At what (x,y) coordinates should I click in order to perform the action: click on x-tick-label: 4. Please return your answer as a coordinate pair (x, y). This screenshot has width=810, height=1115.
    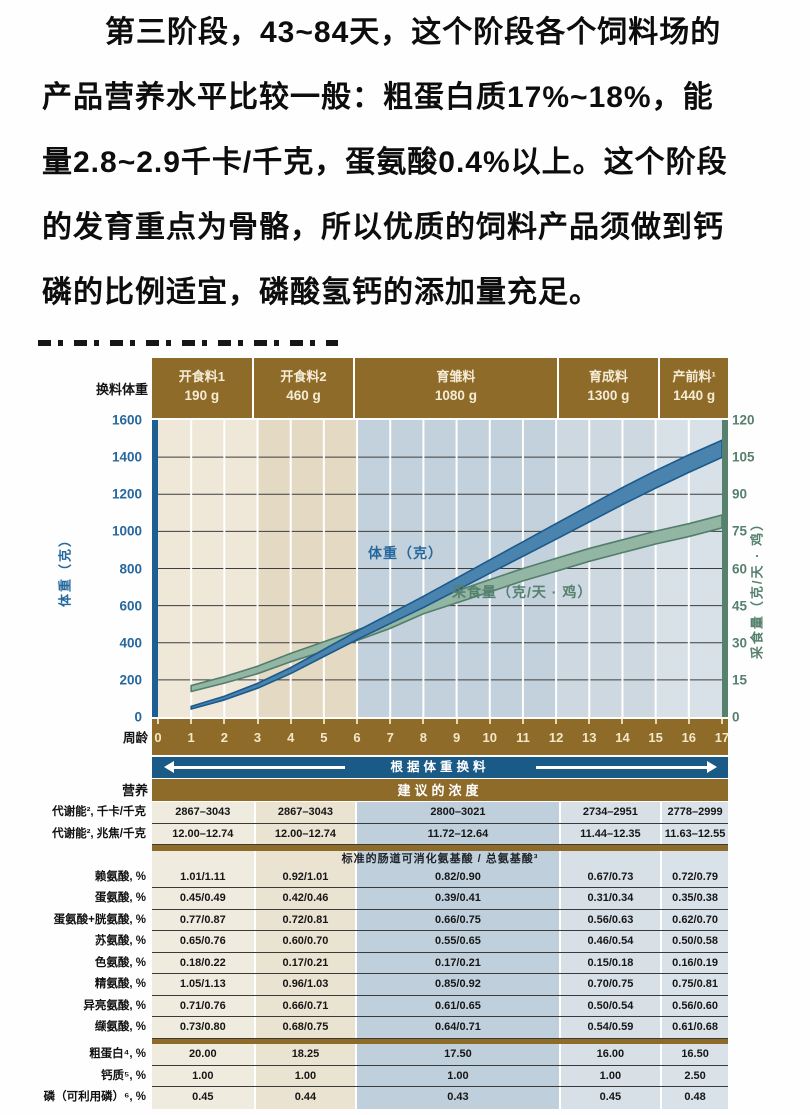
    Looking at the image, I should click on (291, 737).